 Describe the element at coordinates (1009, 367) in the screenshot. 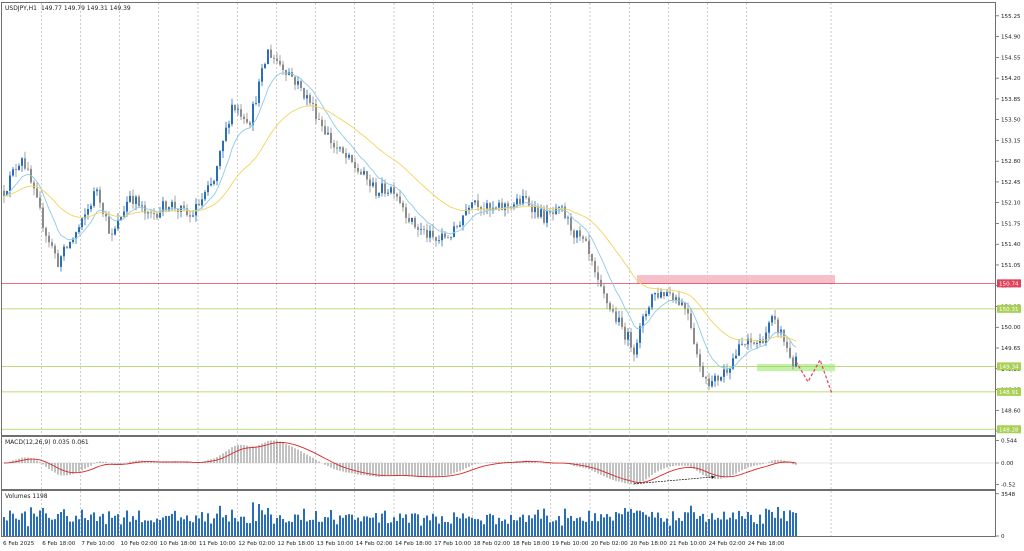

I see `level-label: 149.34` at that location.